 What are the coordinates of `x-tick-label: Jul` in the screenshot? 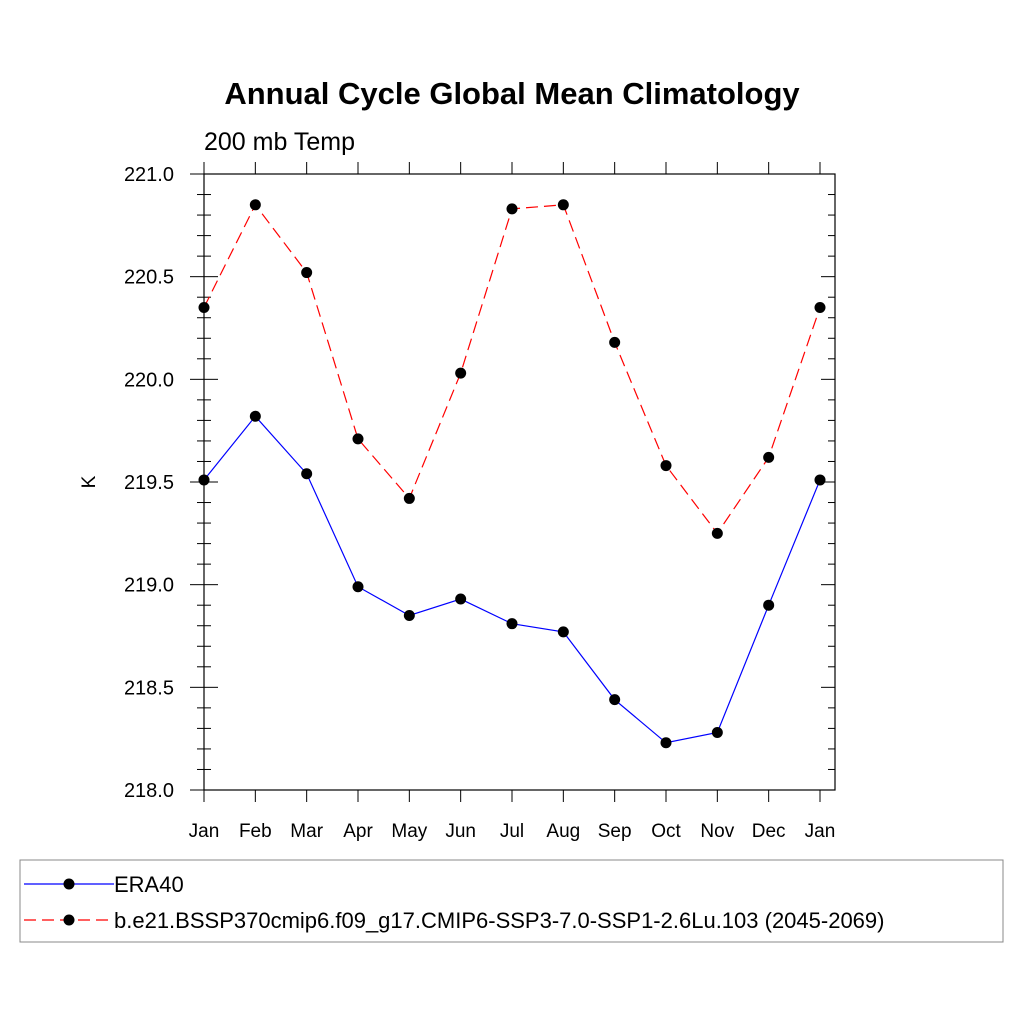 It's located at (512, 831).